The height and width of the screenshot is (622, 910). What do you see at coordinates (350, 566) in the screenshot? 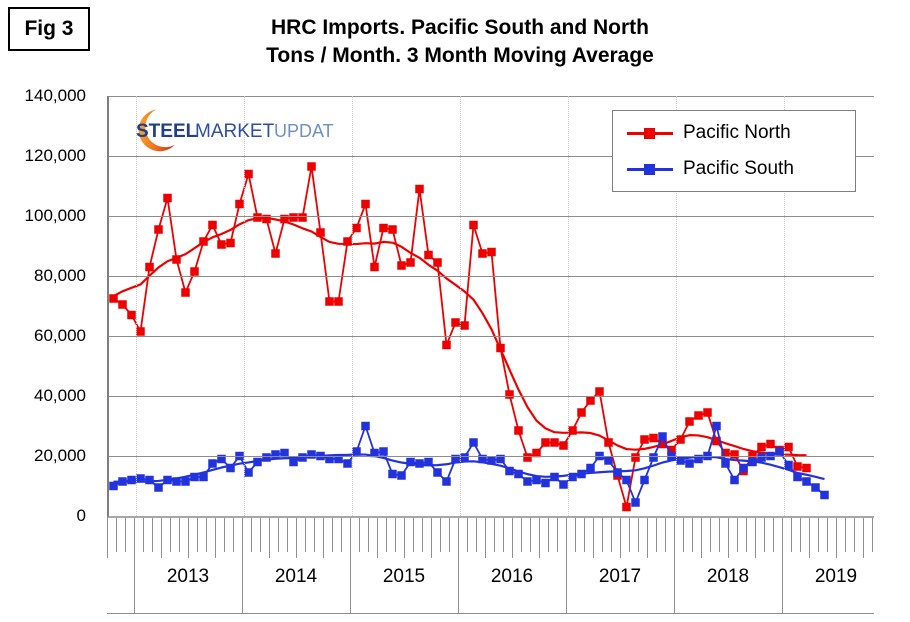
I see `year-separator` at bounding box center [350, 566].